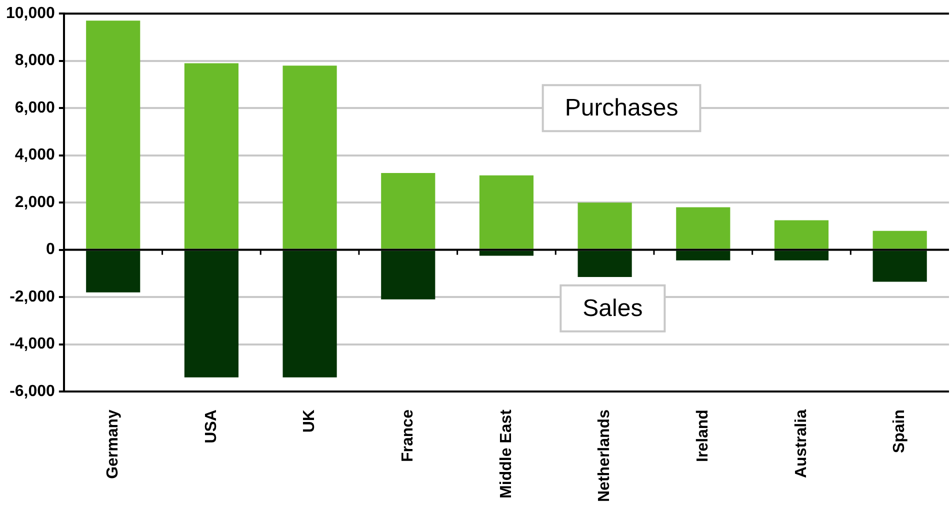 The height and width of the screenshot is (520, 951). I want to click on x-tick-label: Netherlands, so click(605, 455).